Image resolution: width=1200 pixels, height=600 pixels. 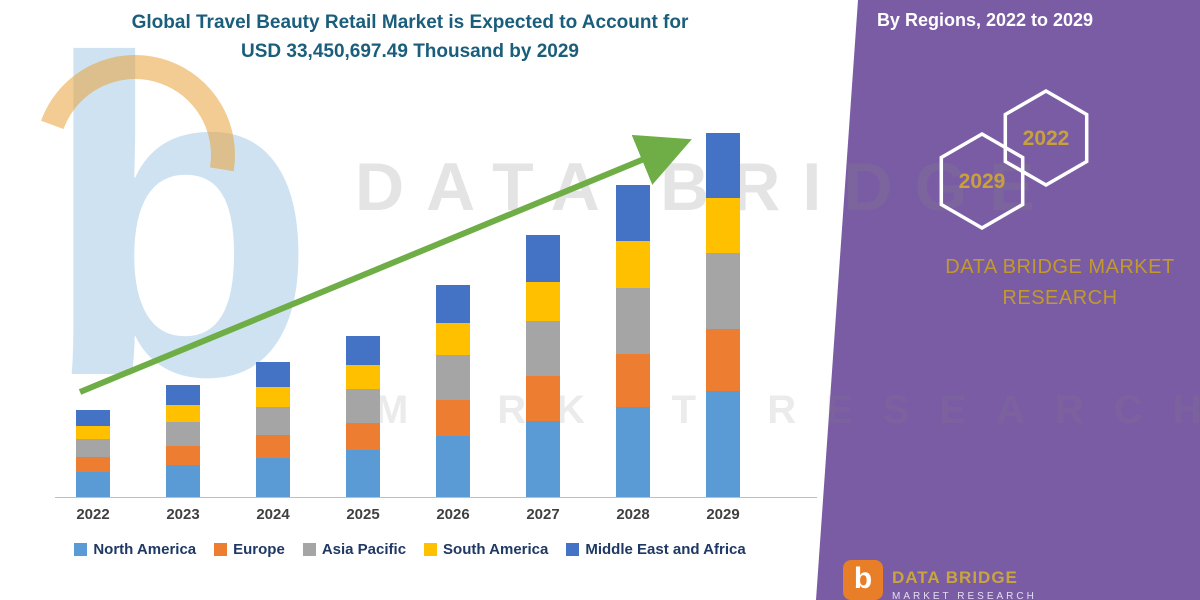 I want to click on legend-item-middle-east-and-africa: Middle East and Africa, so click(x=656, y=549).